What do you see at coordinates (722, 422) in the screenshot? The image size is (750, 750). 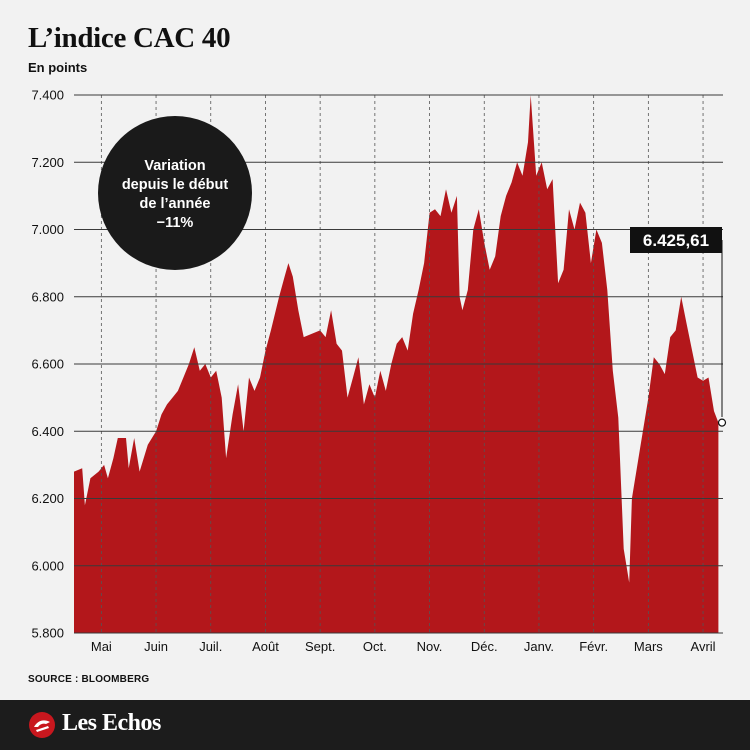 I see `last-value-marker` at bounding box center [722, 422].